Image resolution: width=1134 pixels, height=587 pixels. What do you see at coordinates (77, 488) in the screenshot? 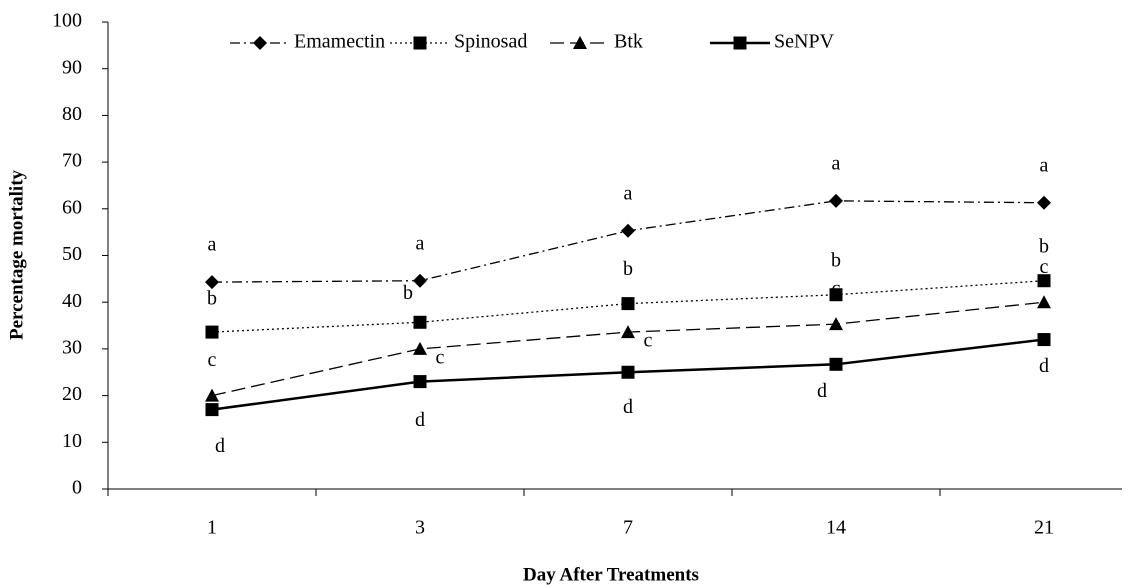
I see `y-tick-label: 0` at bounding box center [77, 488].